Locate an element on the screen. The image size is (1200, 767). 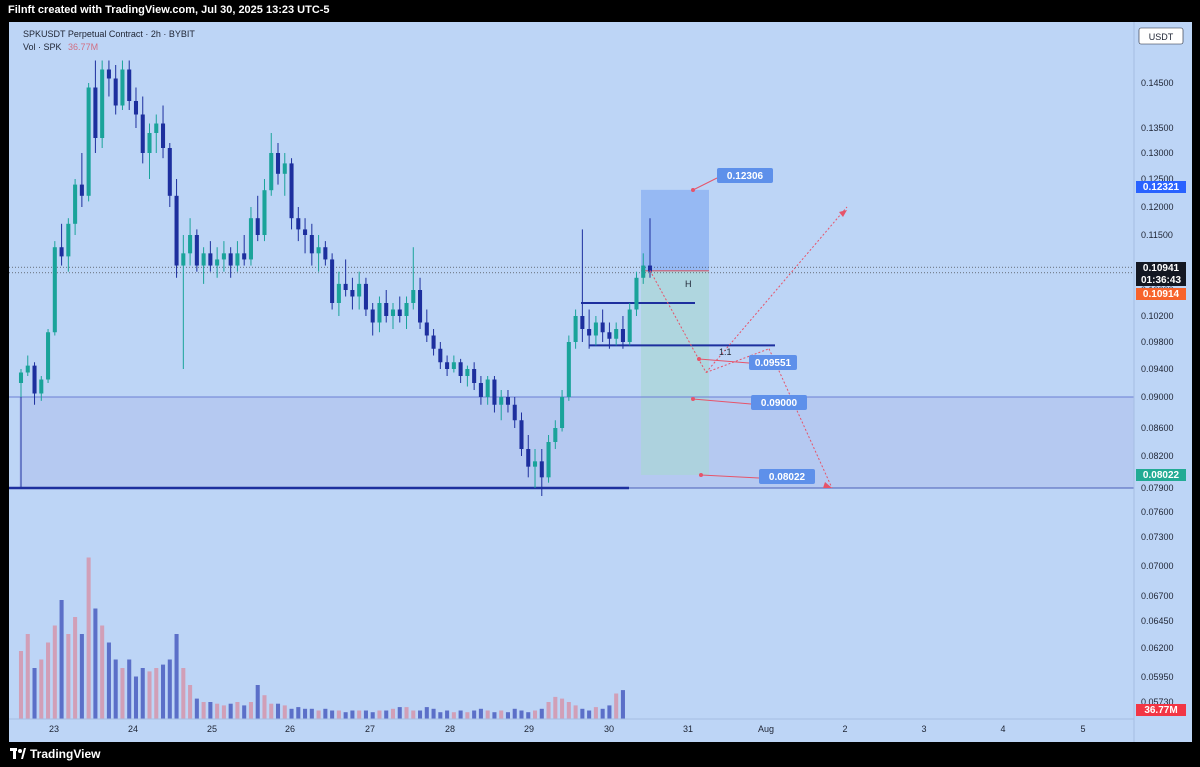
level1-label: 0.09551 is located at coordinates (773, 363).